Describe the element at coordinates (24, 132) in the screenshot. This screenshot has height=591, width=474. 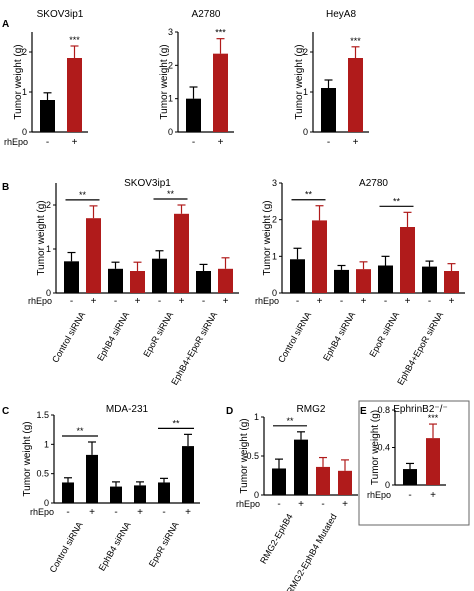
I see `chart-a1-ytick-label: 0` at that location.